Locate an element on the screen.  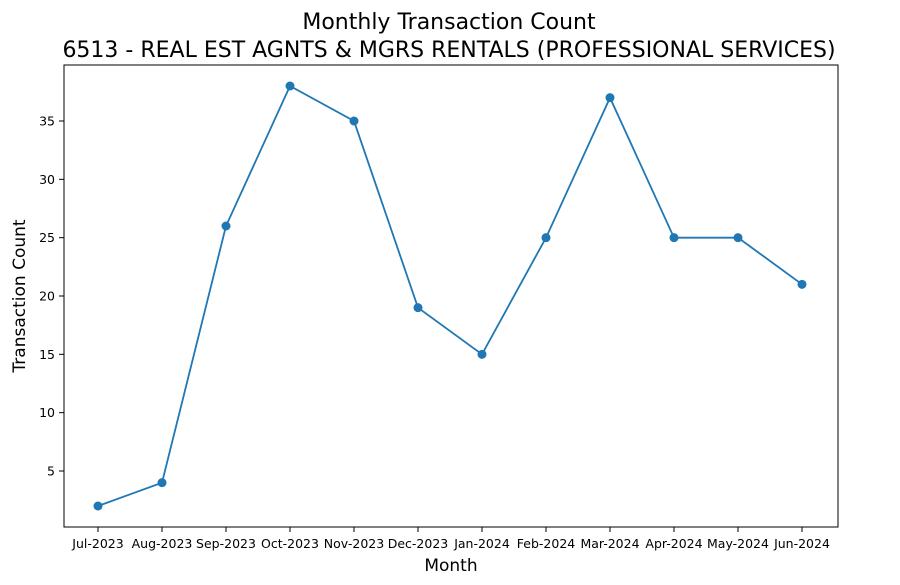
x-tick-label: May-2024 is located at coordinates (738, 543).